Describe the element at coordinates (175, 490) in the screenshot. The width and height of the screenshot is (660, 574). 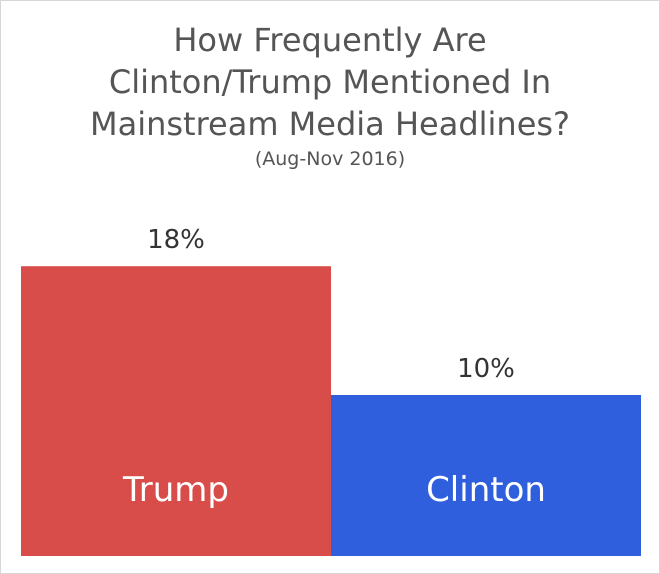
I see `category-label-trump: Trump` at that location.